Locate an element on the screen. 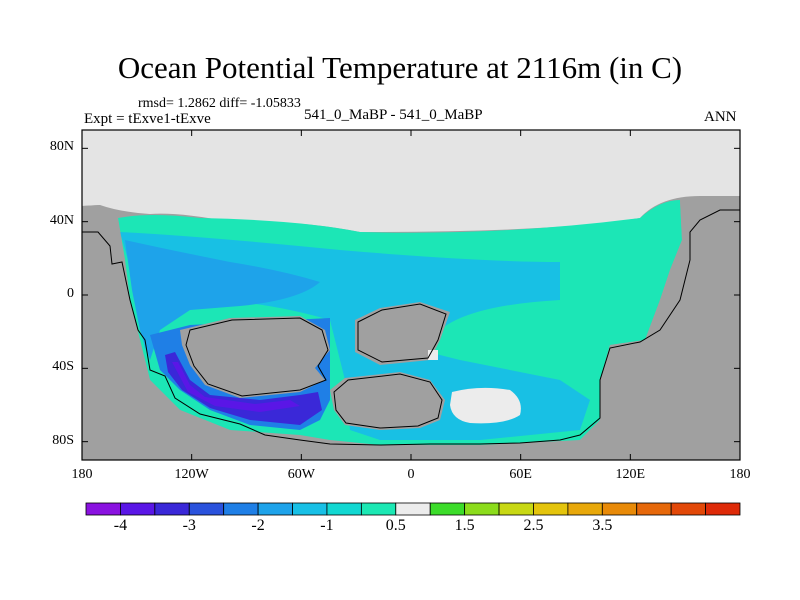 This screenshot has height=600, width=800. ocean-region-lightblue is located at coordinates (222, 300).